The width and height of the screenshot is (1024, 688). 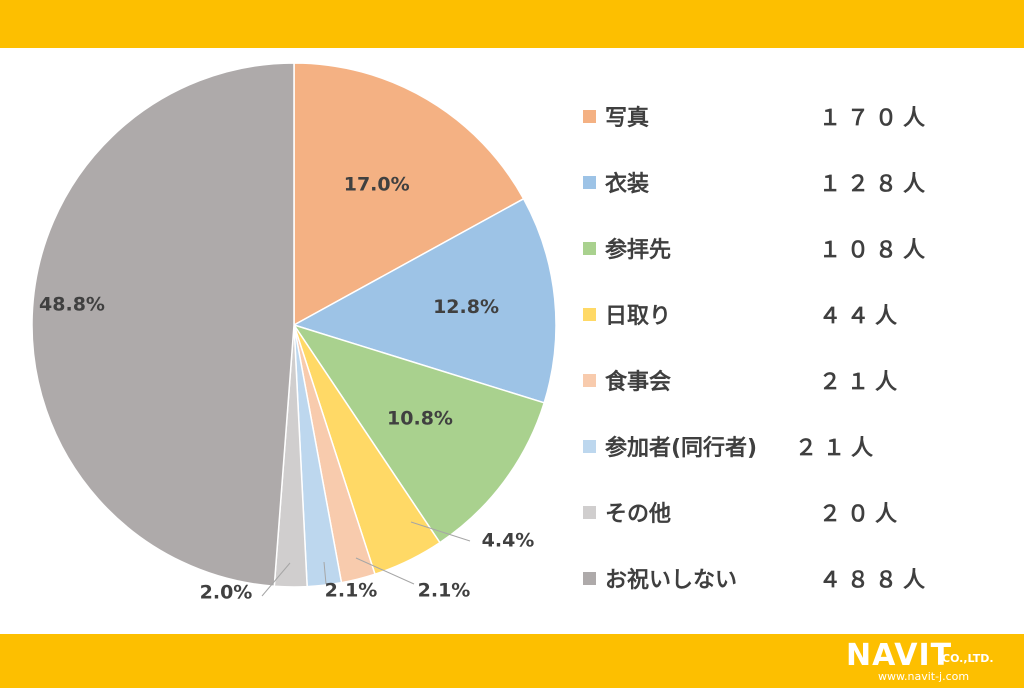 What do you see at coordinates (861, 316) in the screenshot?
I see `legend-count: ４４人` at bounding box center [861, 316].